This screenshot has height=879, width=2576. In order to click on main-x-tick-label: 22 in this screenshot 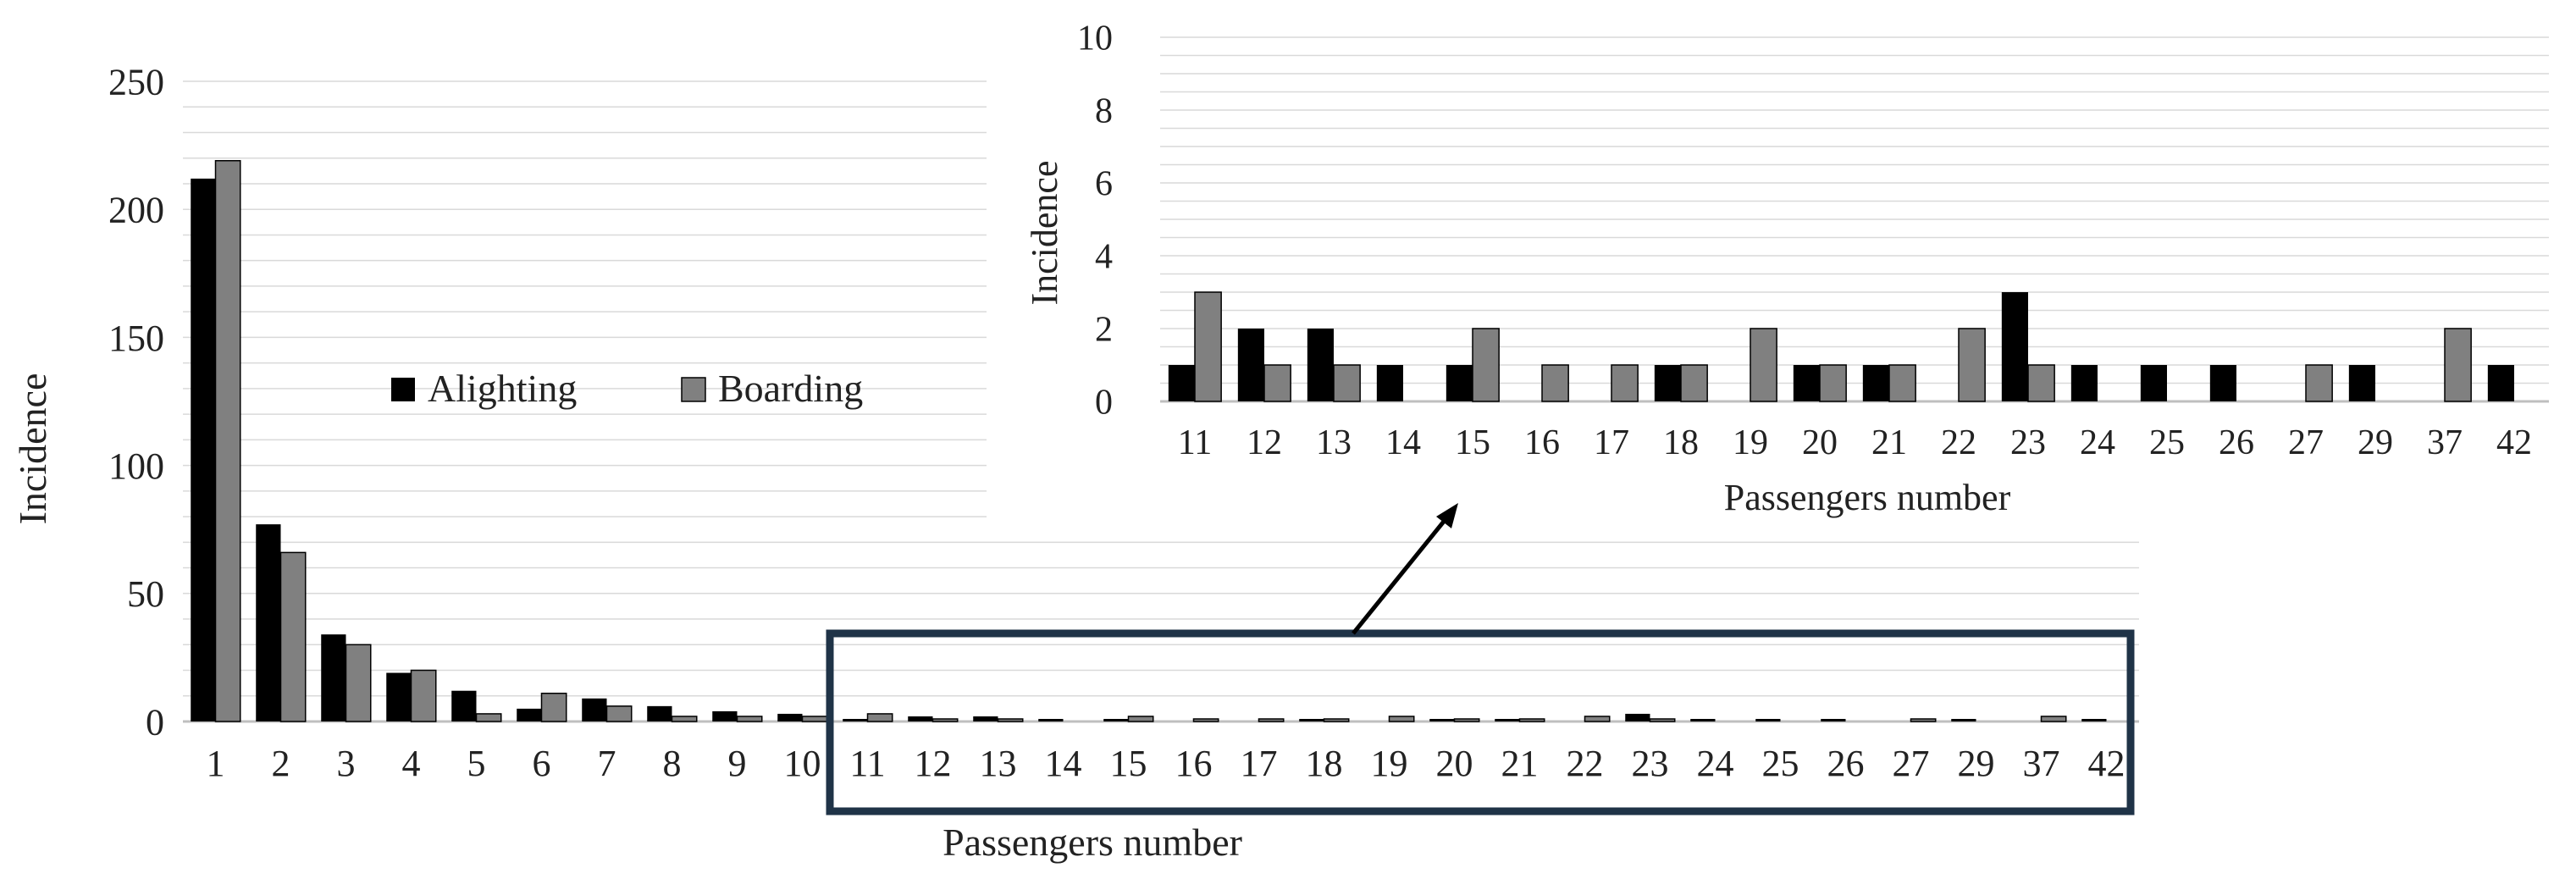, I will do `click(1585, 764)`.